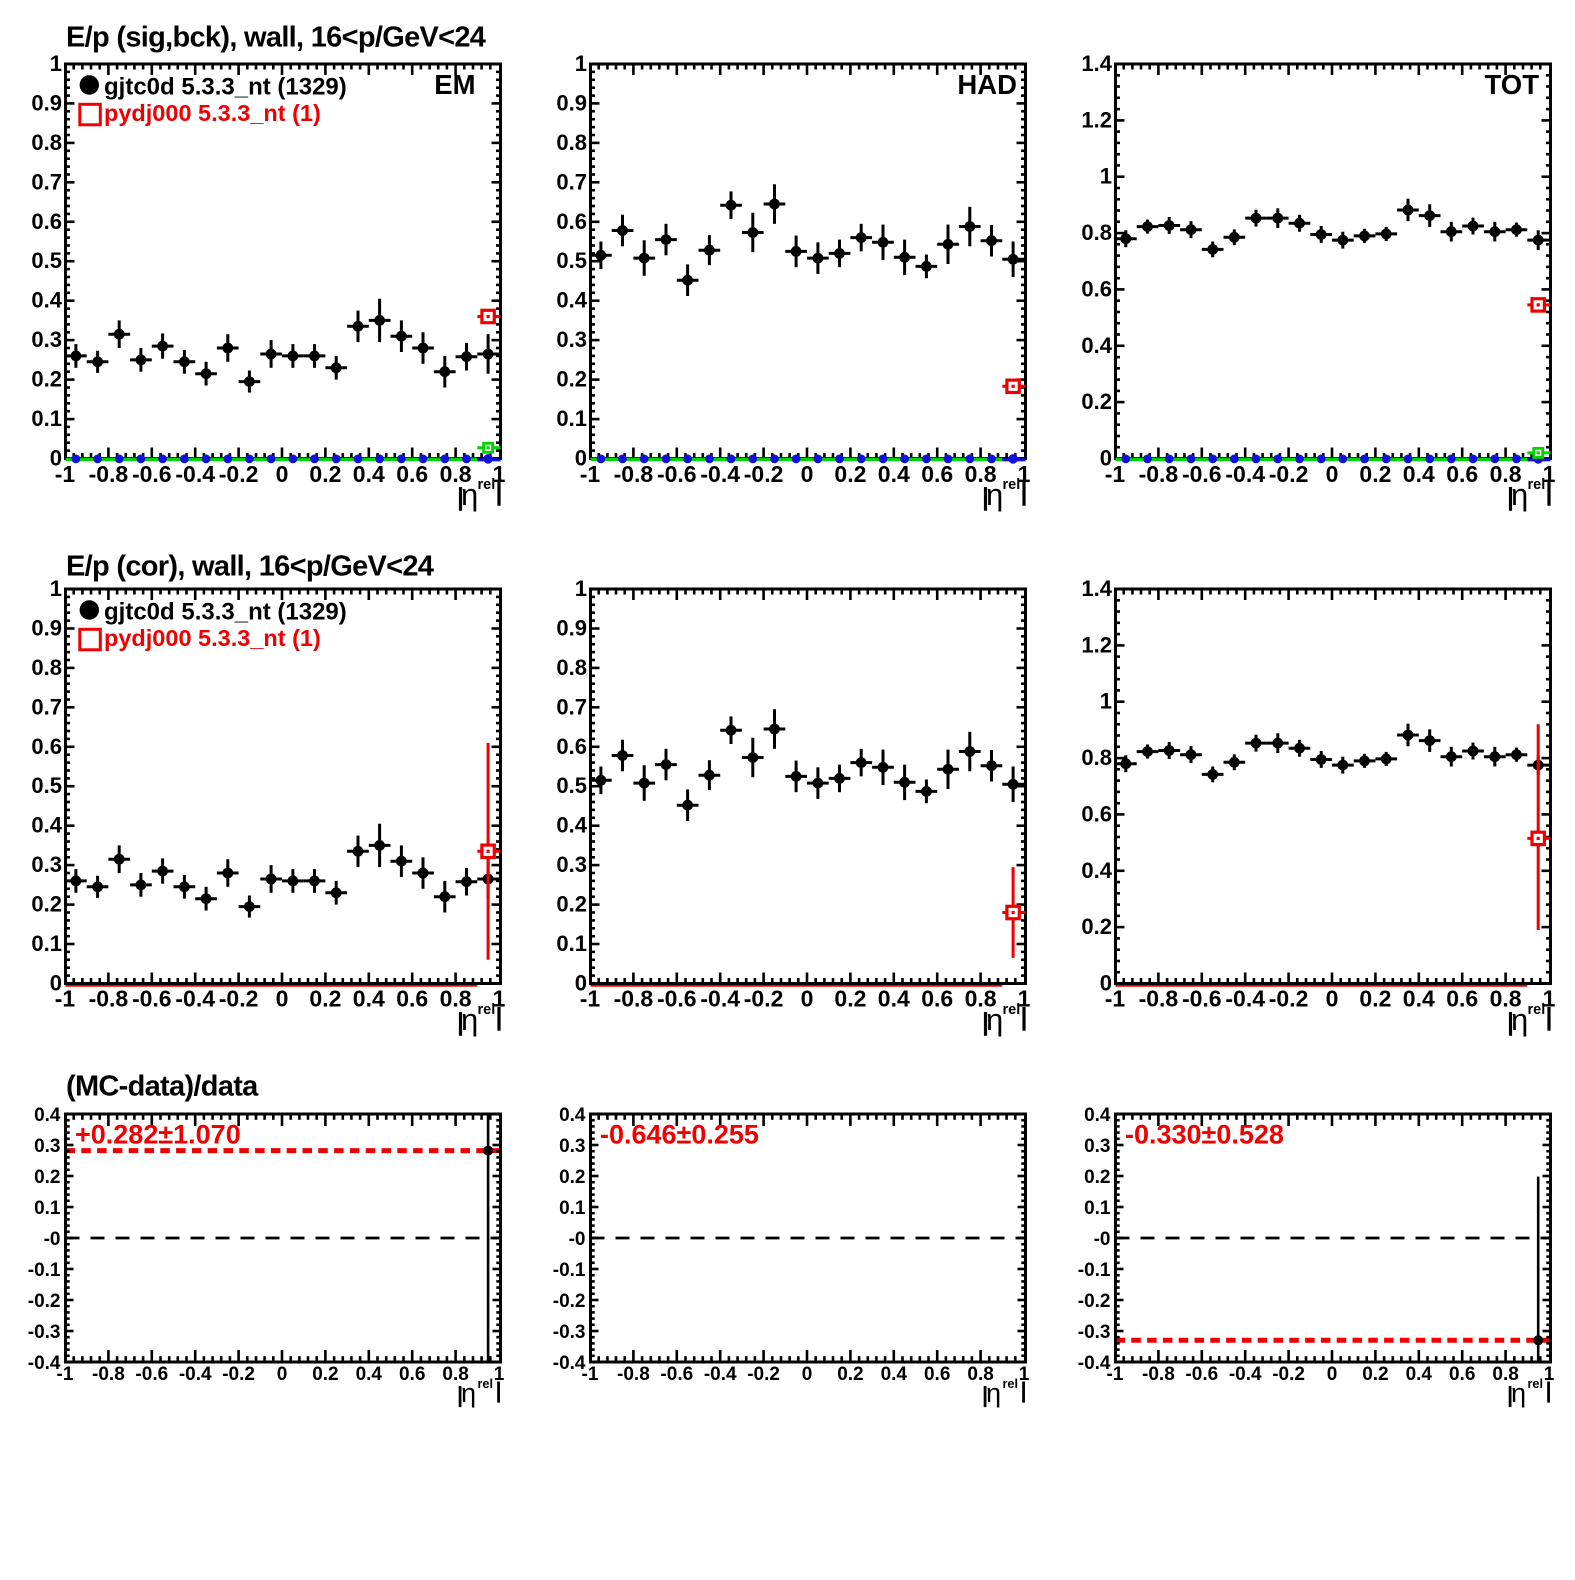 The image size is (1575, 1580). Describe the element at coordinates (46, 628) in the screenshot. I see `svg-text: 0.9` at that location.